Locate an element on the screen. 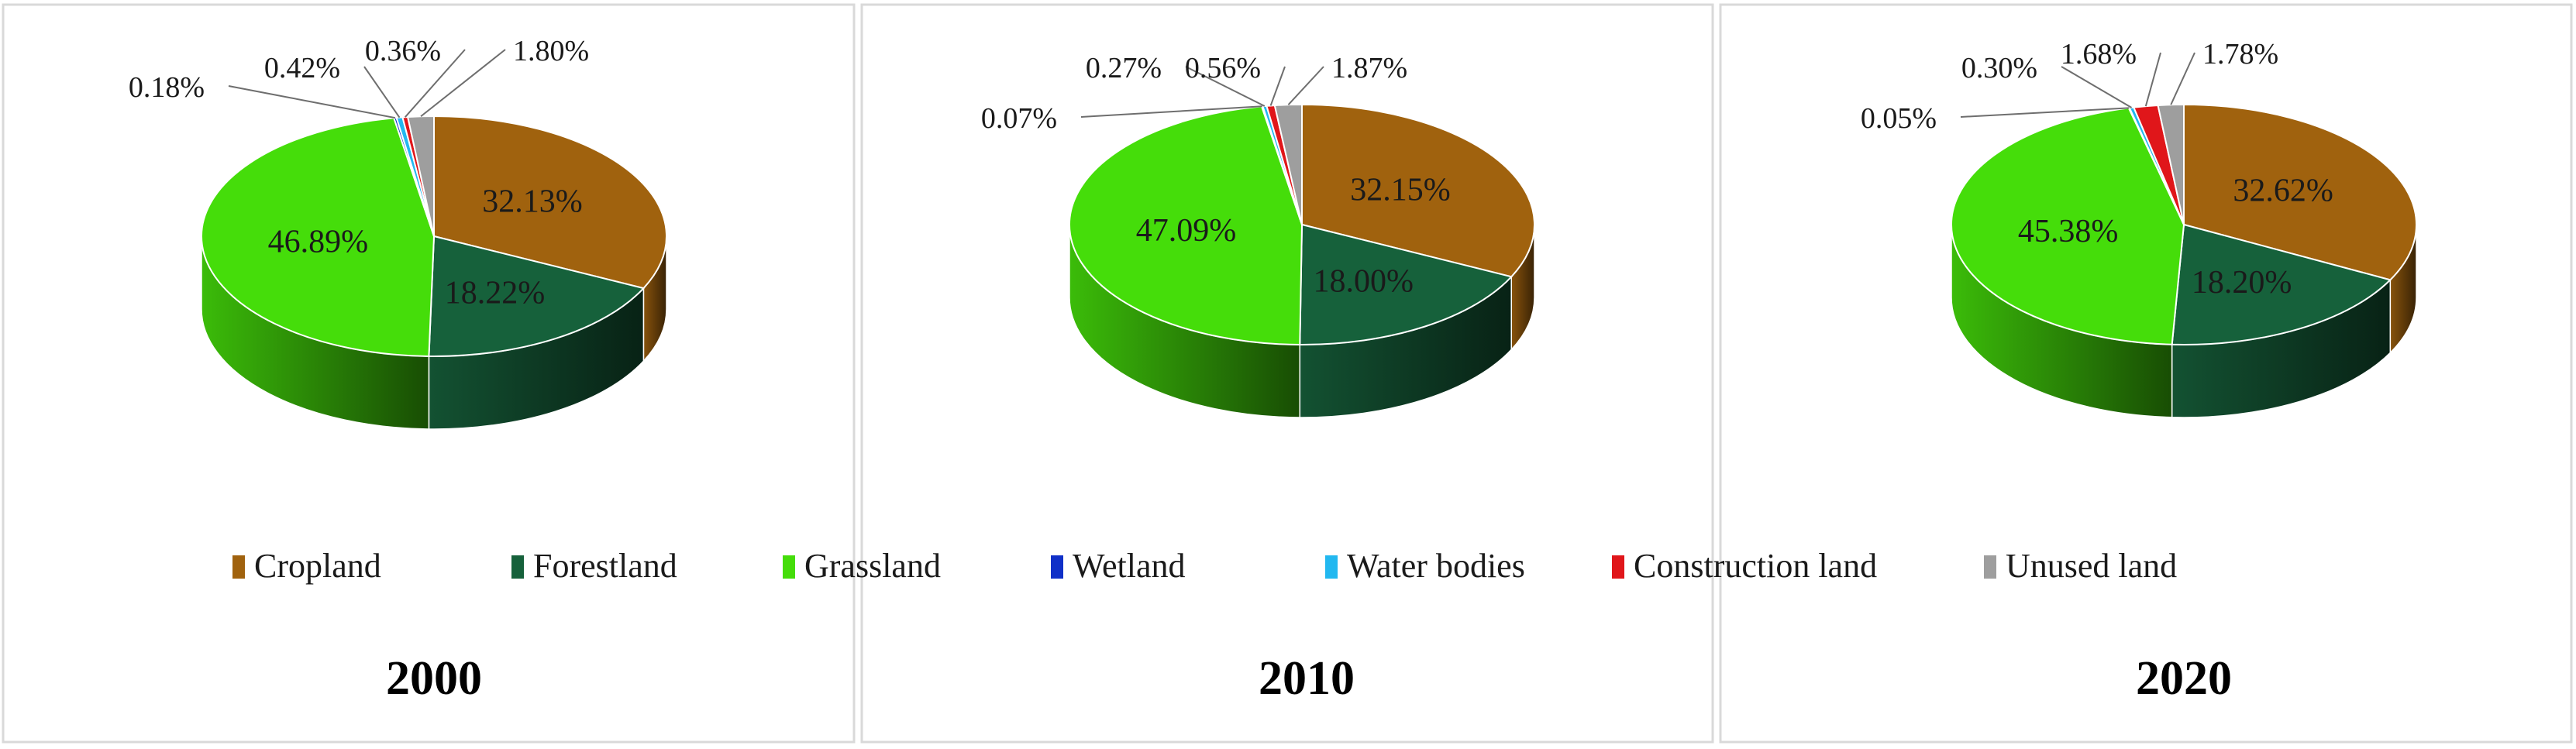  legend-swatch-grassland is located at coordinates (789, 567).